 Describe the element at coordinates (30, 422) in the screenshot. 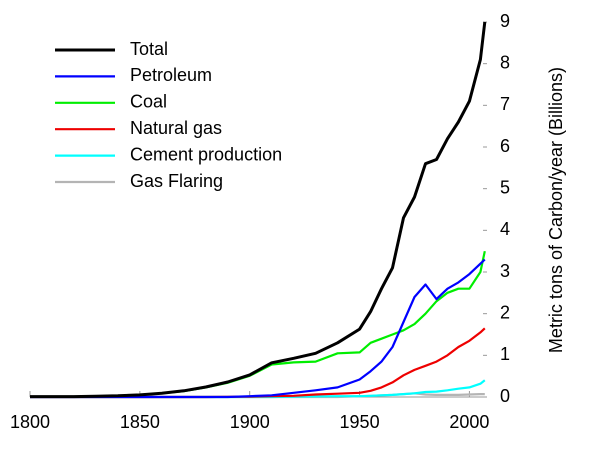

I see `x-tick-label: 1800` at that location.